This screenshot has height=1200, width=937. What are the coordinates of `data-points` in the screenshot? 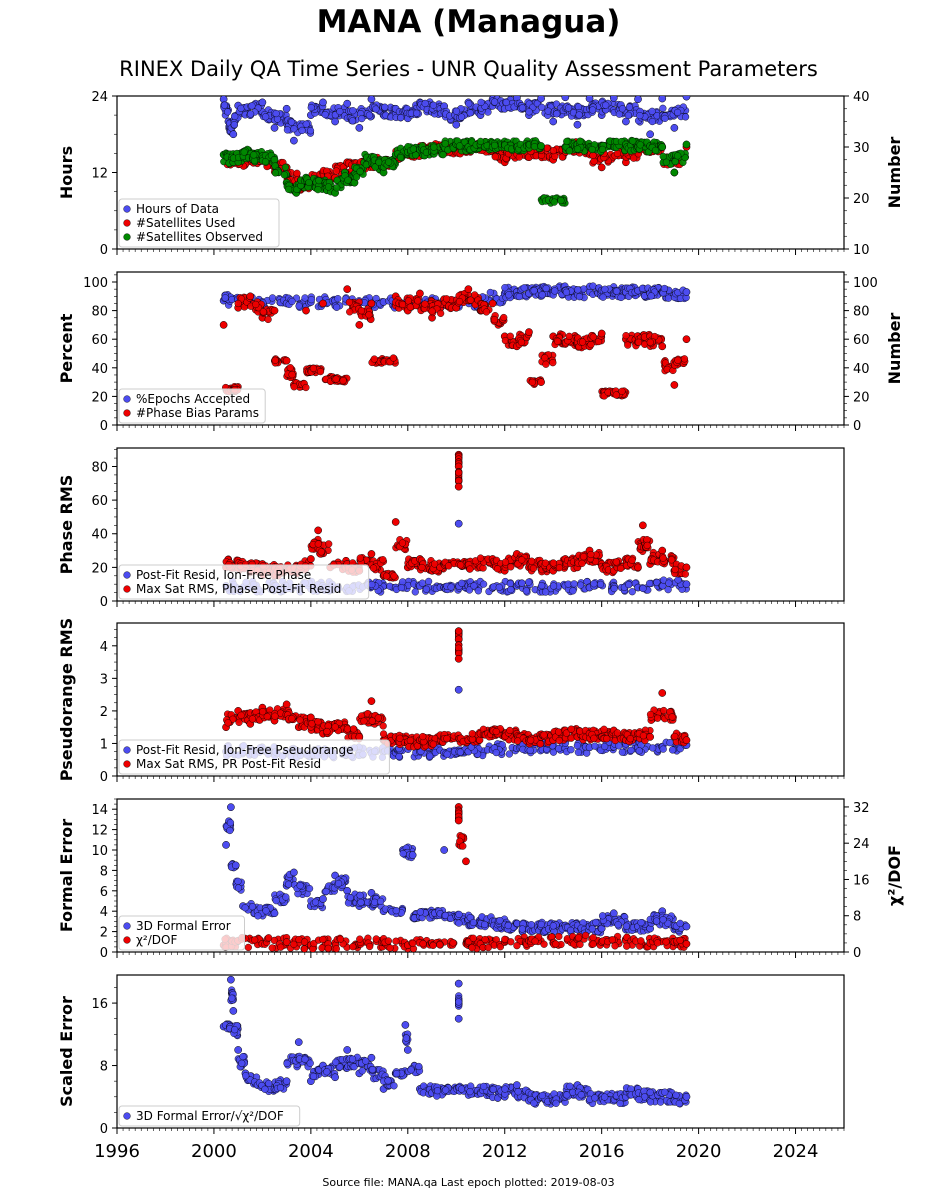 It's located at (455, 151).